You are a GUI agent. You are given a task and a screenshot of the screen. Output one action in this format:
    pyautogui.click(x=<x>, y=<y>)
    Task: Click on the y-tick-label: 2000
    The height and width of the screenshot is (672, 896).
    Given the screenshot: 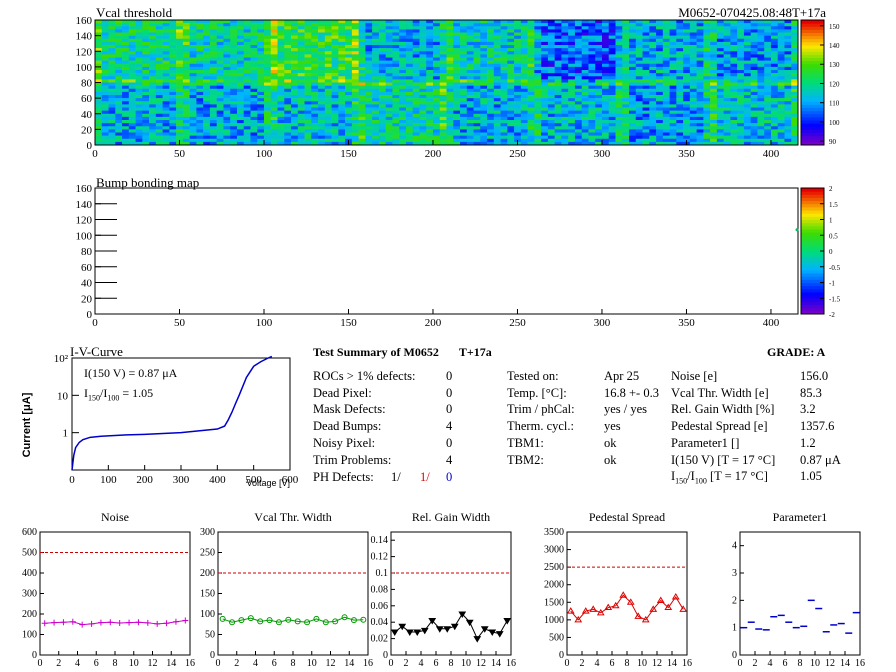 What is the action you would take?
    pyautogui.click(x=554, y=585)
    